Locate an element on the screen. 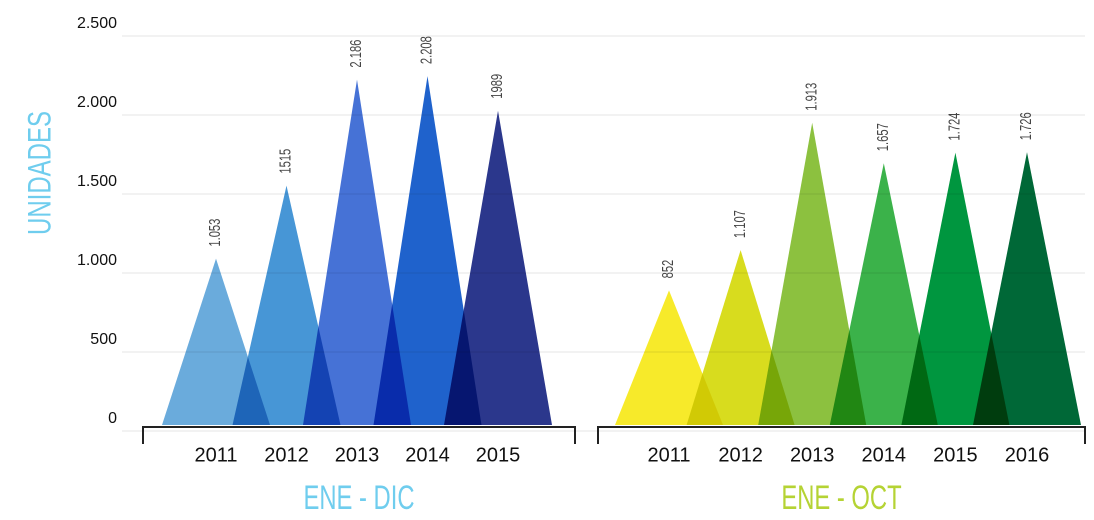  x-tick-label: 2016 is located at coordinates (1027, 455).